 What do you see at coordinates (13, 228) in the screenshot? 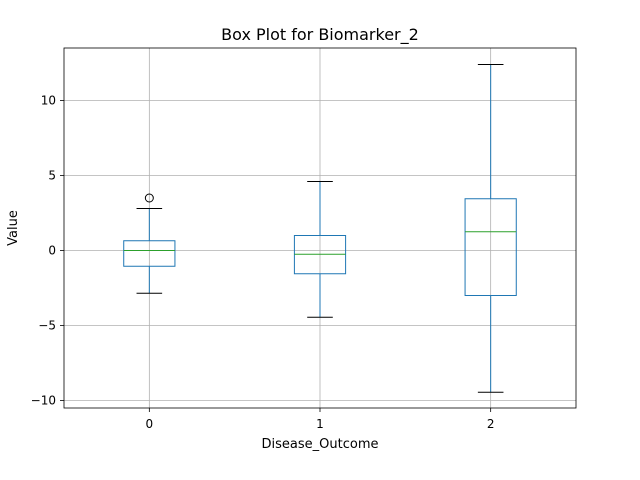
I see `y-axis-label: Value` at bounding box center [13, 228].